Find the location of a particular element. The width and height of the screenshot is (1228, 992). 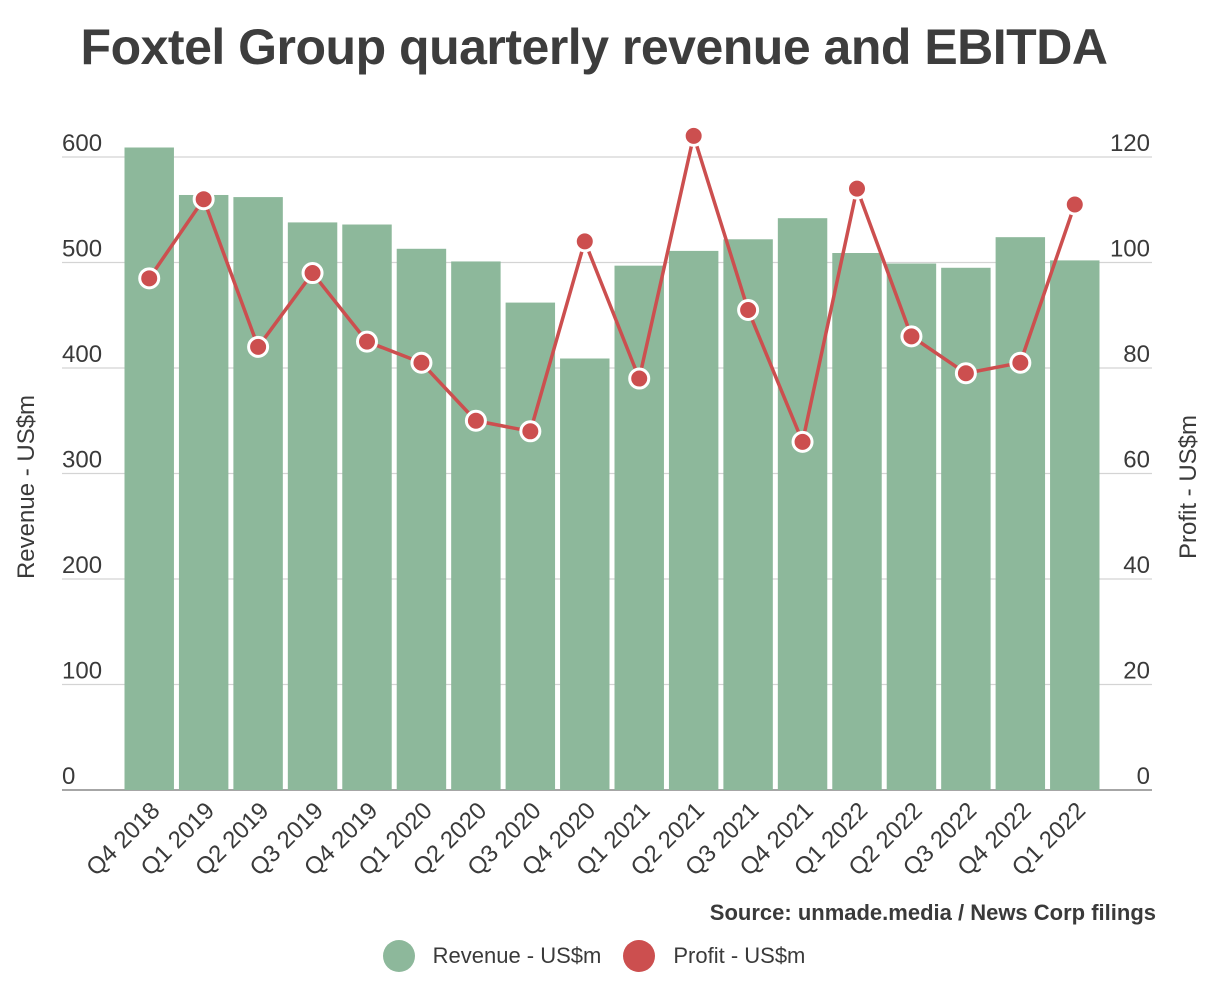

y2-axis-title: Profit - US$m is located at coordinates (1188, 487).